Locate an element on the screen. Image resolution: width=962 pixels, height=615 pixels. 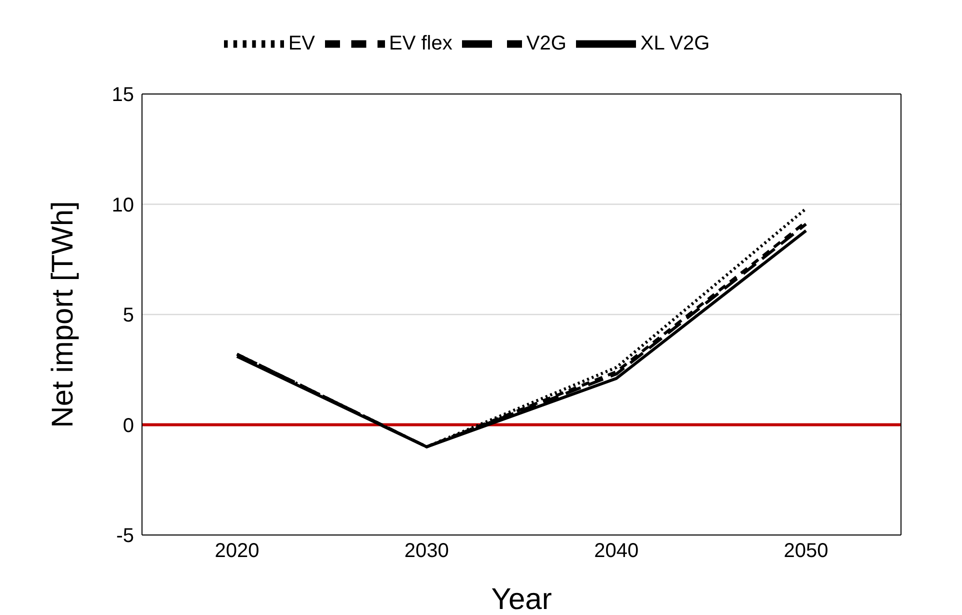
legend-label: V2G is located at coordinates (546, 43).